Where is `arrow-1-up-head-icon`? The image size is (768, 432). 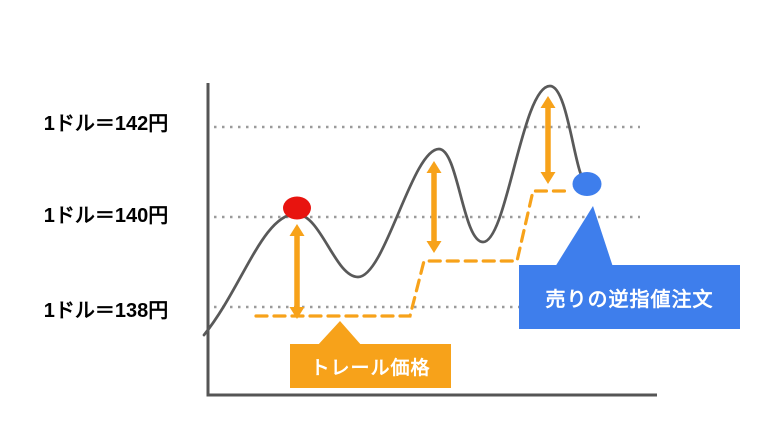
arrow-1-up-head-icon is located at coordinates (297, 230).